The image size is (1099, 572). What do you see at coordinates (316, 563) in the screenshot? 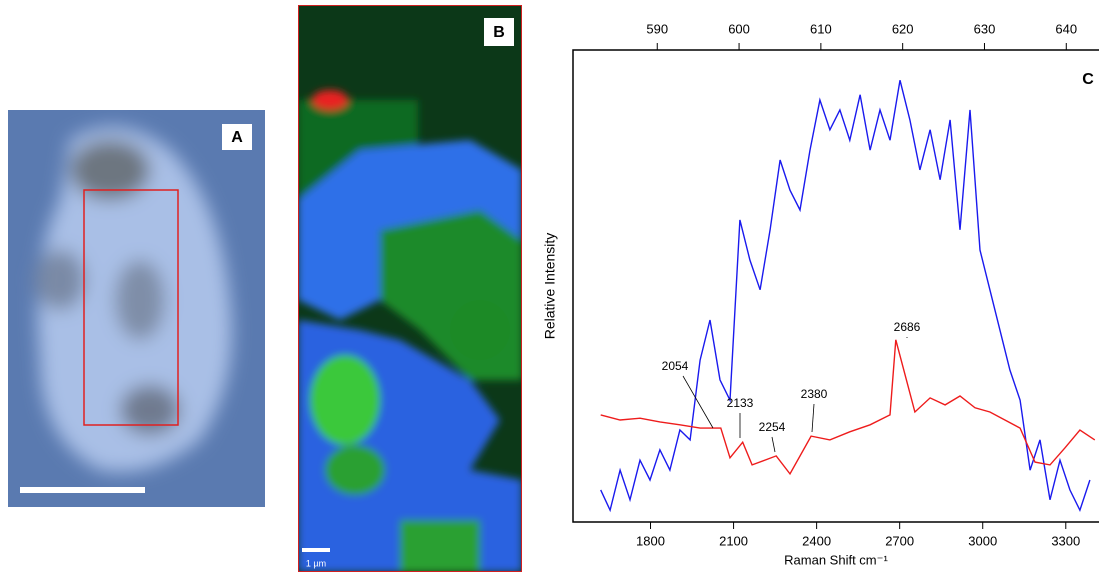
I see `scale-label: 1 µm` at bounding box center [316, 563].